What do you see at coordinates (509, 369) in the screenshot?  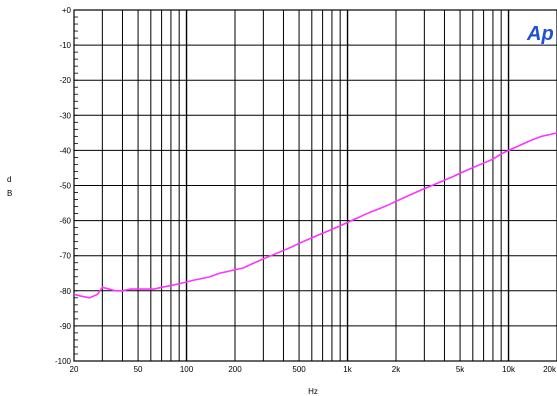 I see `x-tick-label: 10k` at bounding box center [509, 369].